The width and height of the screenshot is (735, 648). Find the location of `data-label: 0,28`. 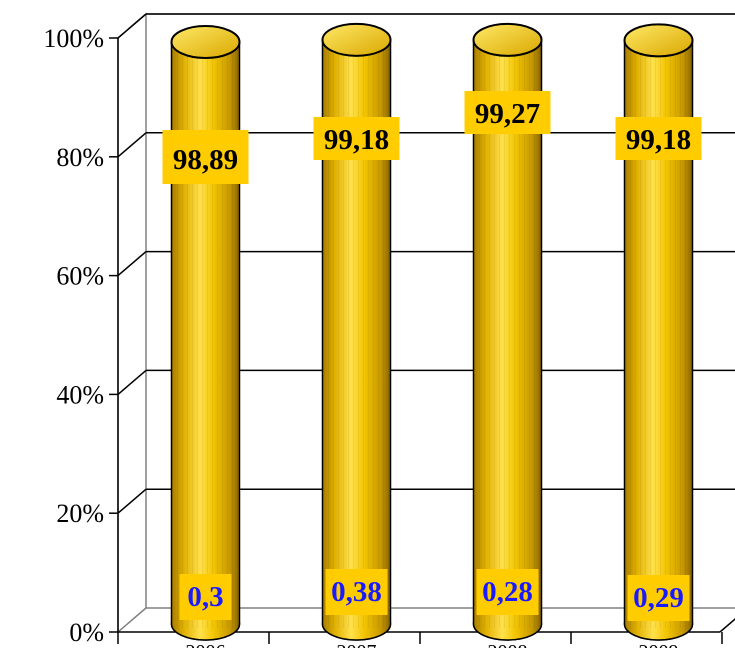

data-label: 0,28 is located at coordinates (507, 592).